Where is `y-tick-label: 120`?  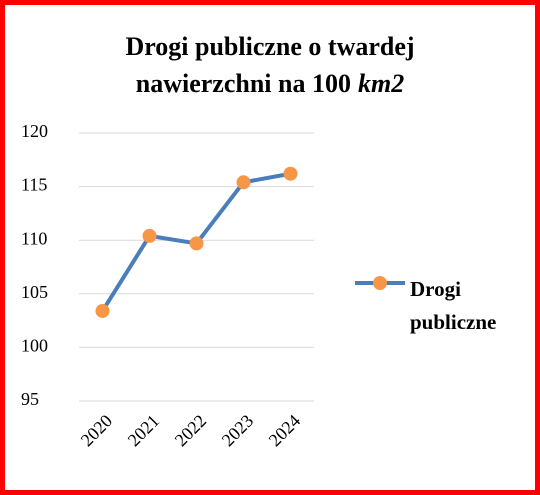
y-tick-label: 120 is located at coordinates (34, 131).